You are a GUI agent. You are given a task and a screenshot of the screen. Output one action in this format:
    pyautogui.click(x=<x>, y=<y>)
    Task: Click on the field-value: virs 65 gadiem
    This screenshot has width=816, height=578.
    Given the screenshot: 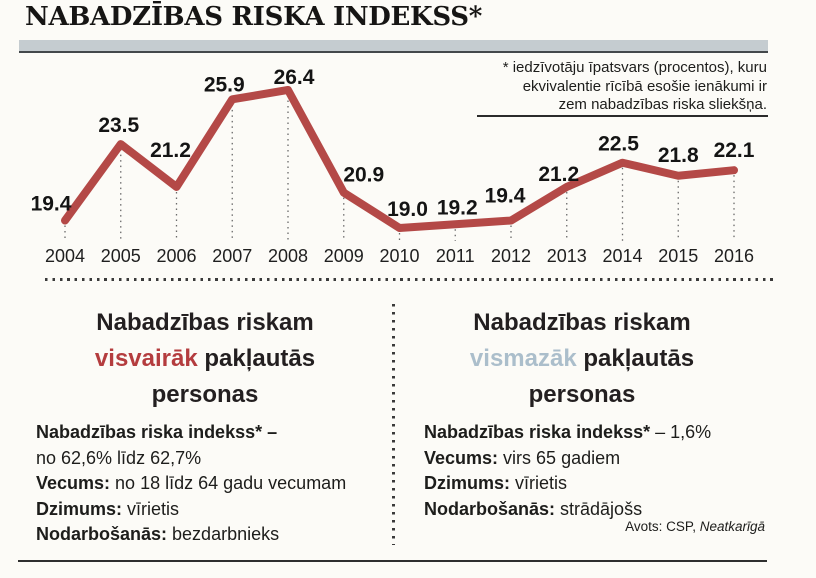 What is the action you would take?
    pyautogui.click(x=559, y=457)
    